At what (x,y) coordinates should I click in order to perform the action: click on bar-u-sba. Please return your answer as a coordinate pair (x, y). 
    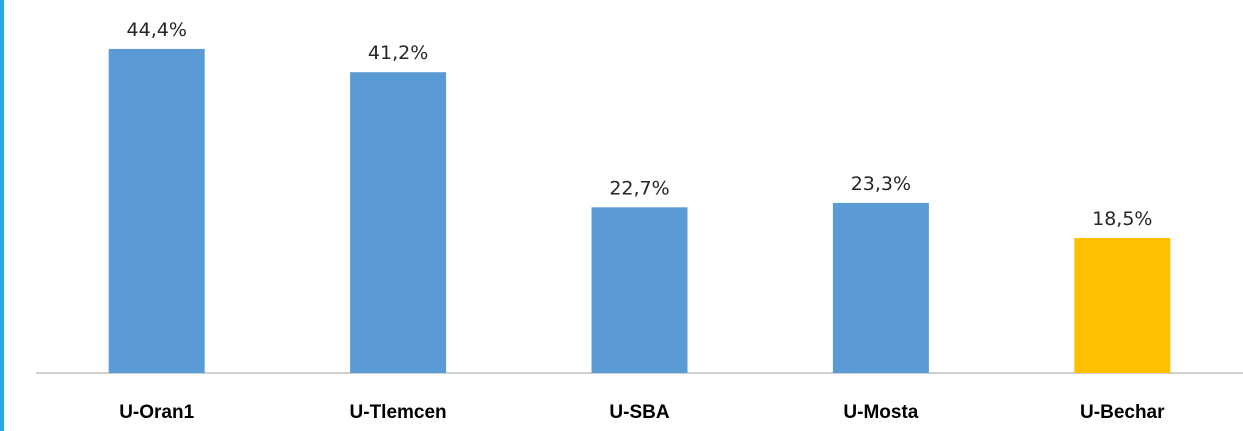
    Looking at the image, I should click on (639, 290).